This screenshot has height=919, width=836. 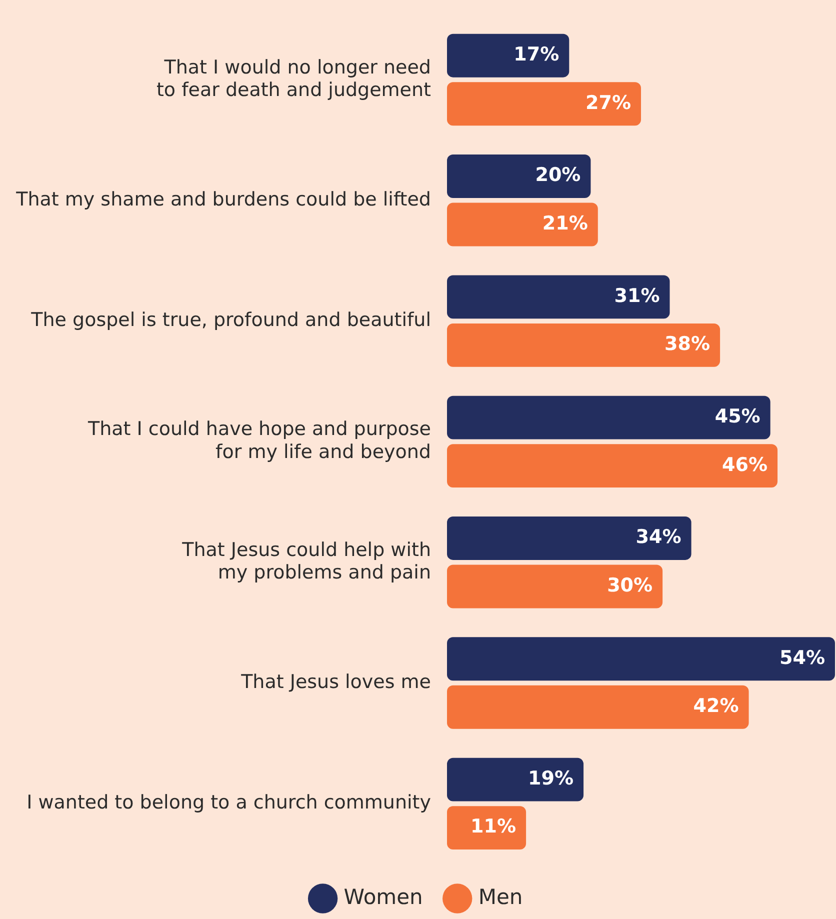 What do you see at coordinates (608, 103) in the screenshot?
I see `data-label: 27%` at bounding box center [608, 103].